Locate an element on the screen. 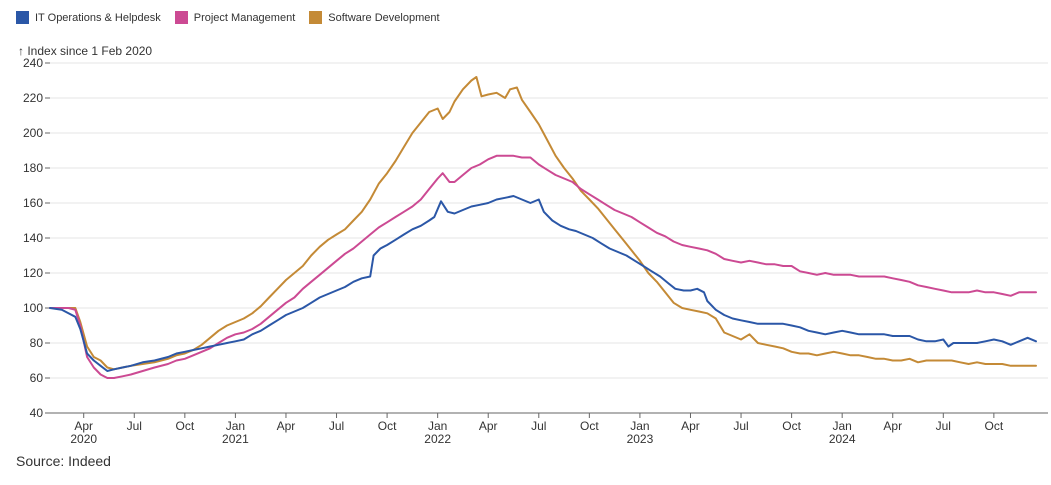  y-tick-label: 200 is located at coordinates (33, 133).